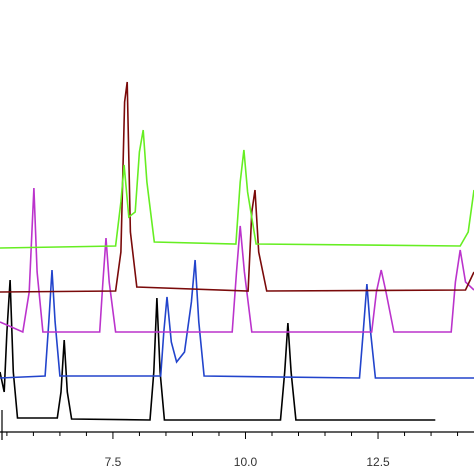 Image resolution: width=474 pixels, height=474 pixels. I want to click on x-tick-label: 12.5, so click(378, 462).